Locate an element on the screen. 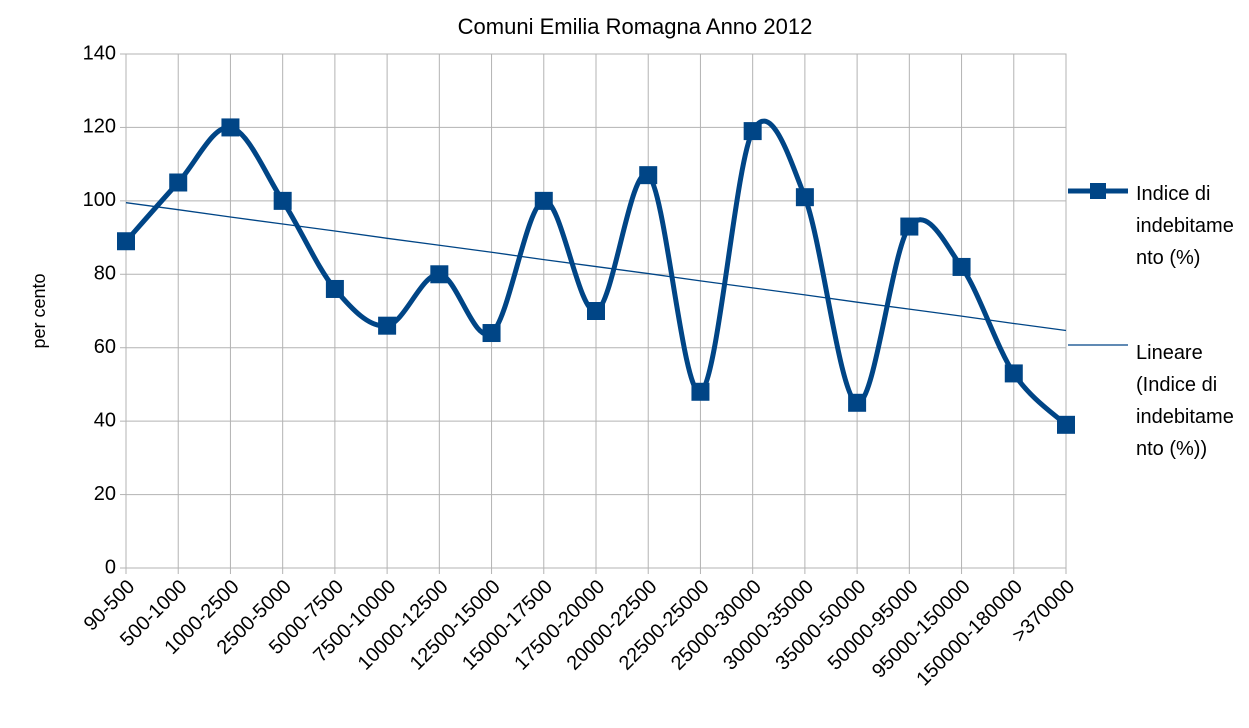 Image resolution: width=1249 pixels, height=728 pixels. y-tick-label: 0 is located at coordinates (110, 567).